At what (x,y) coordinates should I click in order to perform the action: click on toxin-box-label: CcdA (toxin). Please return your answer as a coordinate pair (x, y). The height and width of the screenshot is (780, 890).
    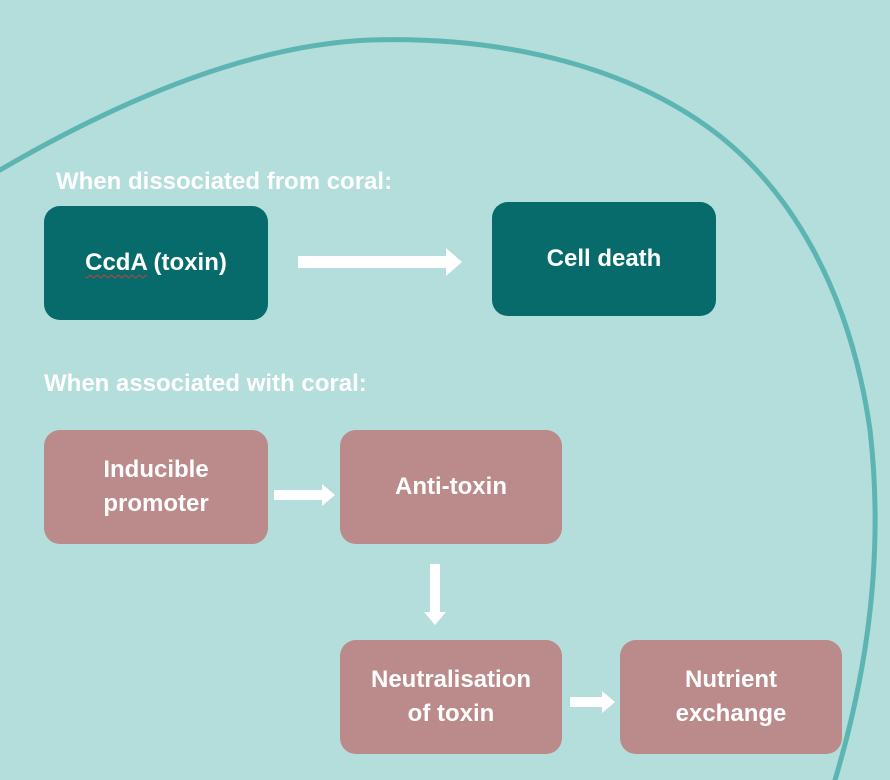
    Looking at the image, I should click on (156, 263).